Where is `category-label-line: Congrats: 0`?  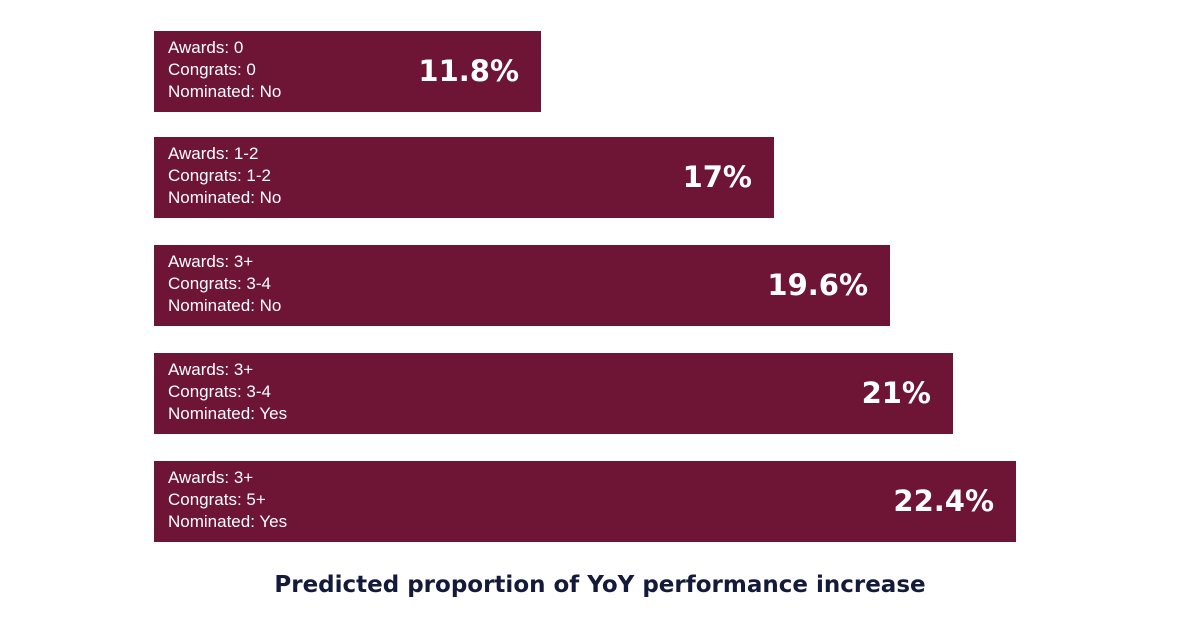 category-label-line: Congrats: 0 is located at coordinates (212, 69).